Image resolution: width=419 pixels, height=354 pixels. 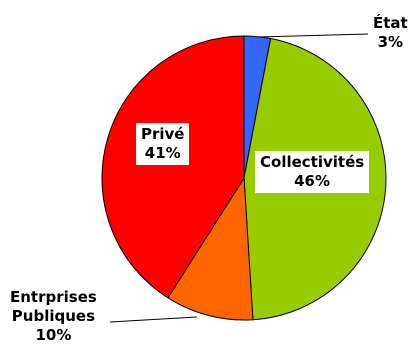 I want to click on slice-label-prive-value: 41%, so click(x=162, y=153).